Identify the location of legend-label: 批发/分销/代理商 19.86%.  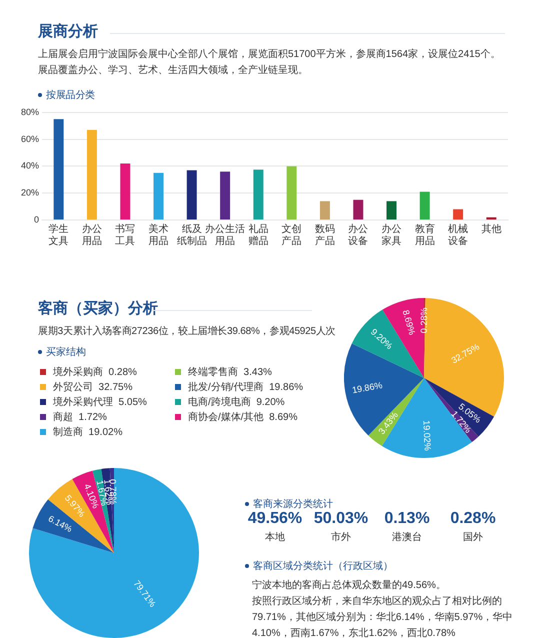
(246, 387).